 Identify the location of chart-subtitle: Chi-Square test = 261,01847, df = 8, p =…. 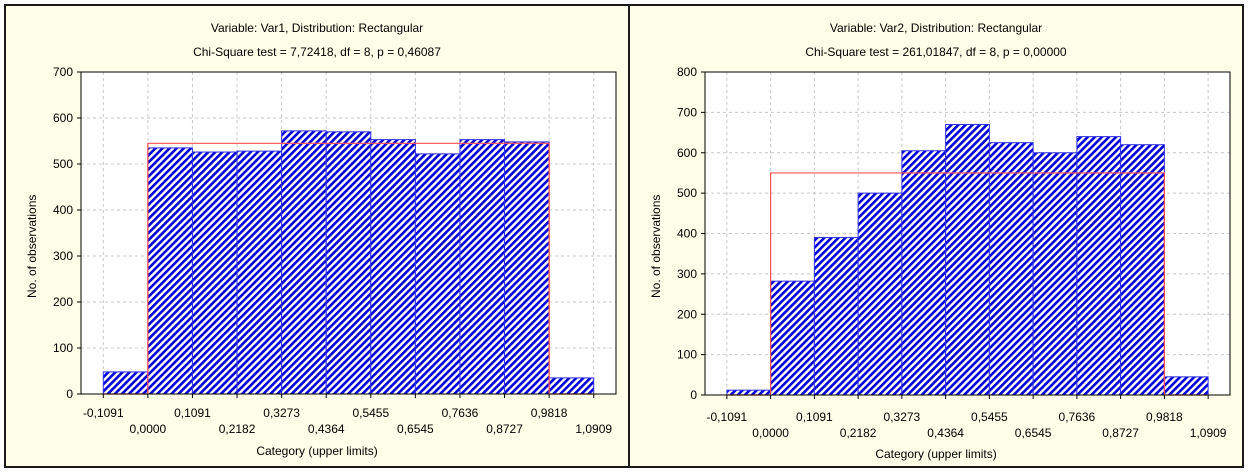
(936, 52).